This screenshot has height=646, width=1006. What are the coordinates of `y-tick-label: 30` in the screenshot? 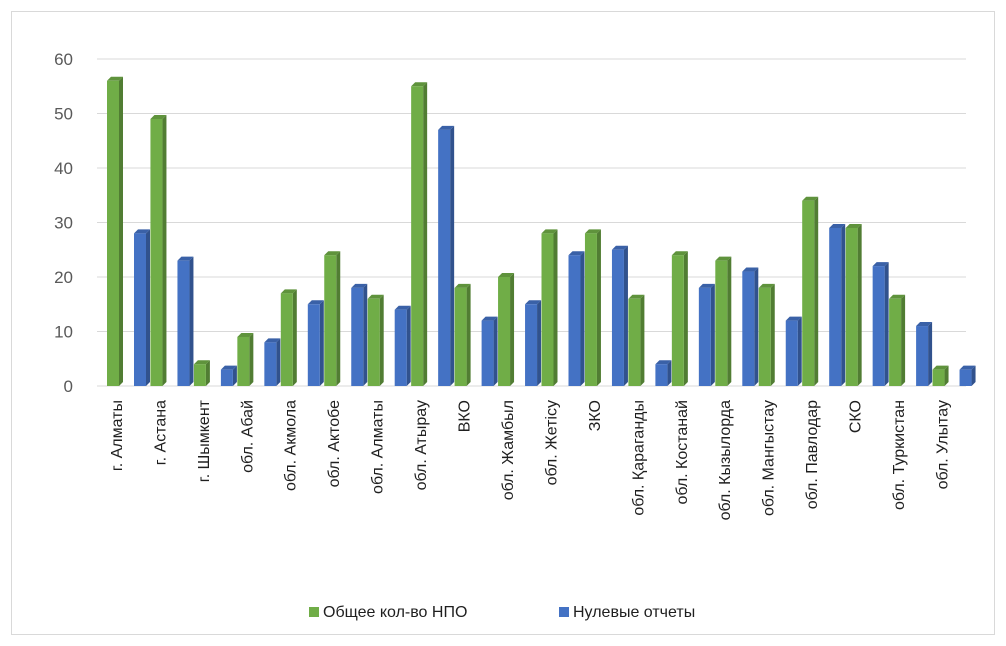 It's located at (63, 223).